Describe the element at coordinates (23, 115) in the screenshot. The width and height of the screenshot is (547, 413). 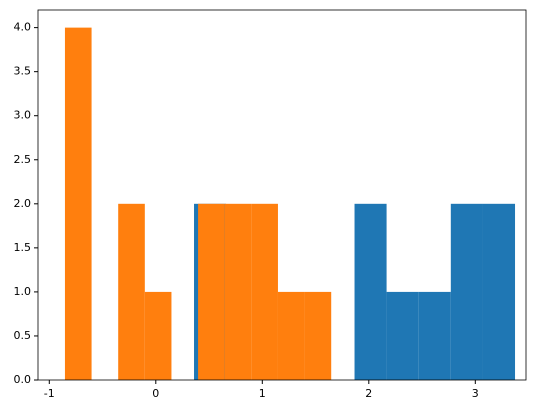
I see `y-tick-label: 3.0` at that location.